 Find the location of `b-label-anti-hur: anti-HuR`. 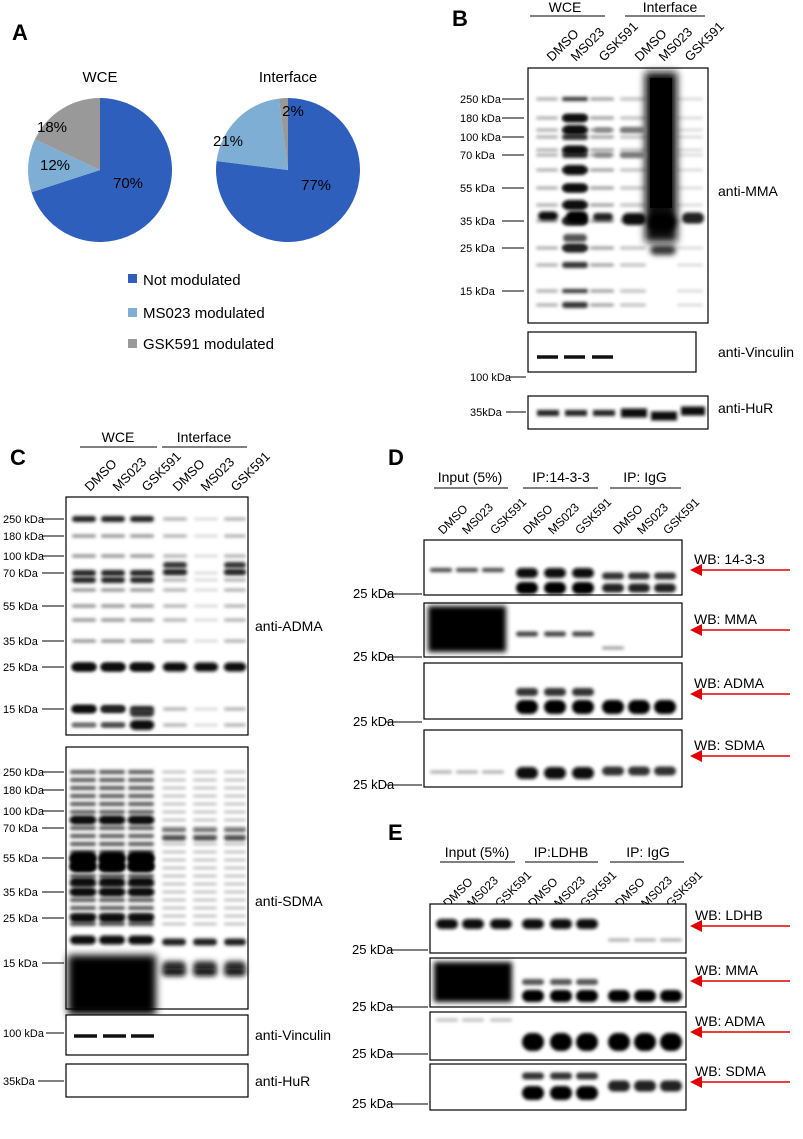

b-label-anti-hur: anti-HuR is located at coordinates (745, 408).